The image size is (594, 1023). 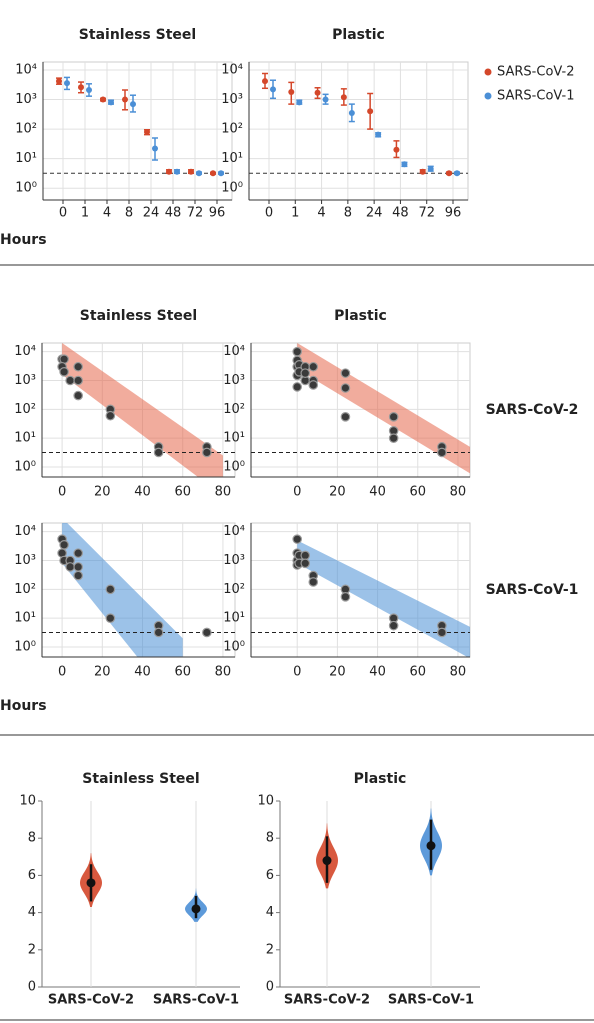 What do you see at coordinates (337, 672) in the screenshot?
I see `x-tick-label: 20` at bounding box center [337, 672].